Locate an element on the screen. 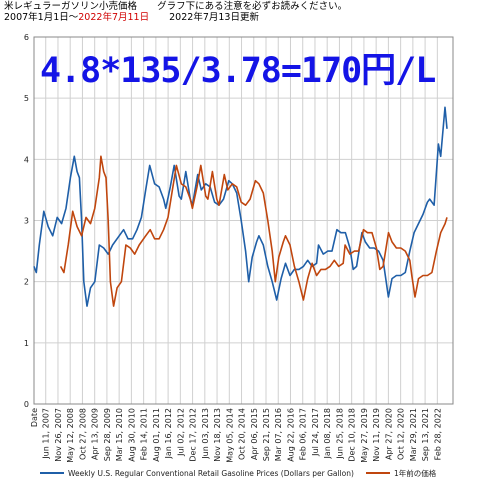 The image size is (480, 480). x-tick-label: May 12, 2008 is located at coordinates (70, 435).